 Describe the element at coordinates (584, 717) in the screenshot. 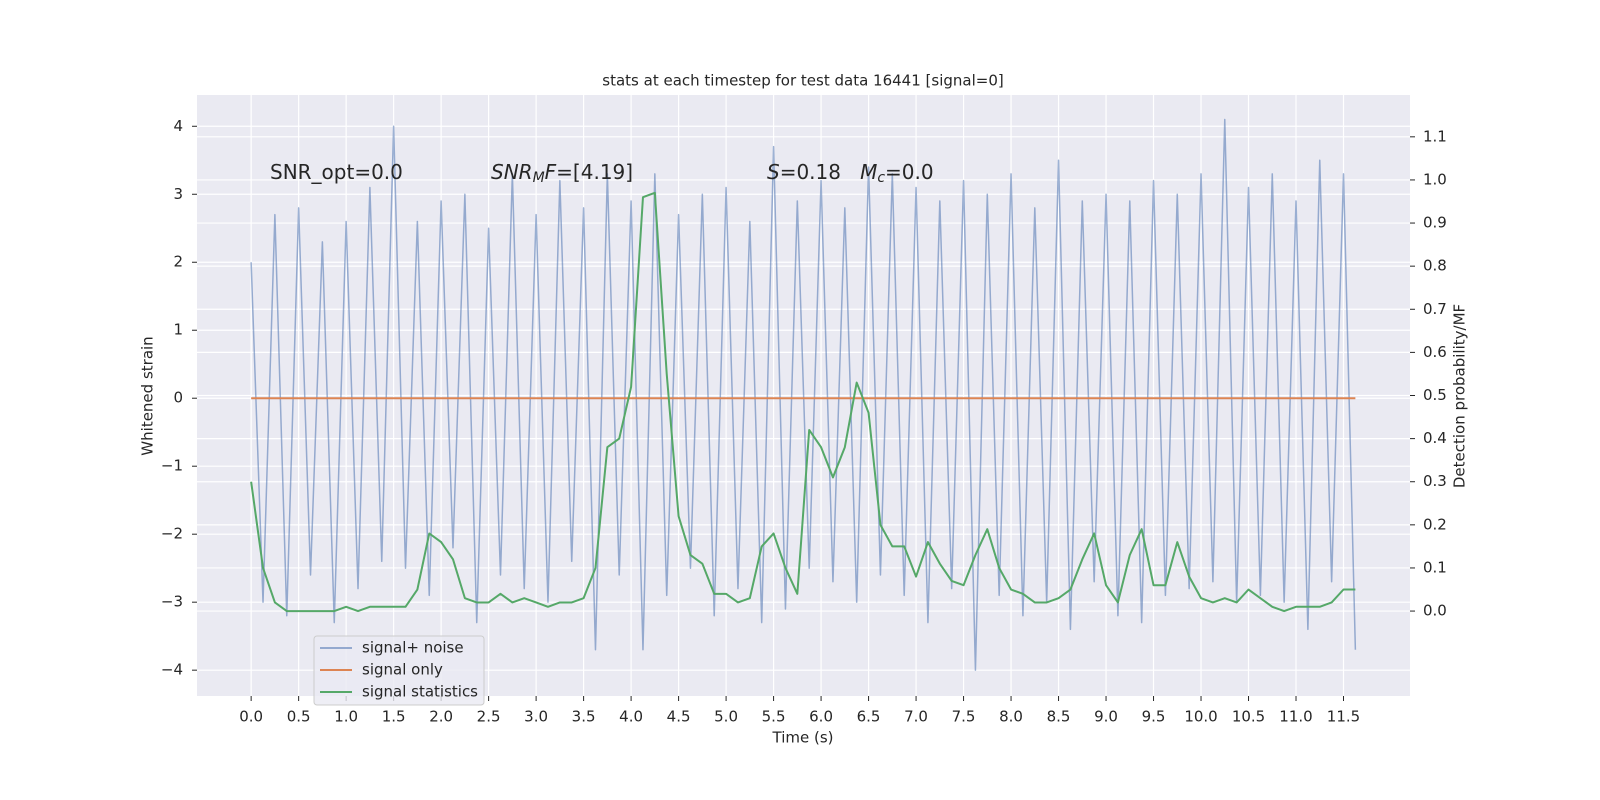

I see `x-tick-label: 3.5` at that location.